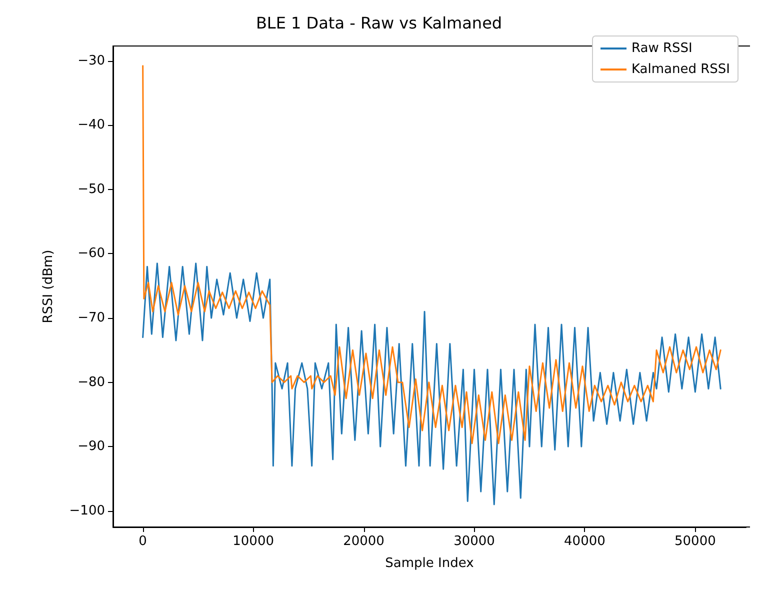 The width and height of the screenshot is (758, 594). I want to click on x-axis-title: Sample Index, so click(429, 563).